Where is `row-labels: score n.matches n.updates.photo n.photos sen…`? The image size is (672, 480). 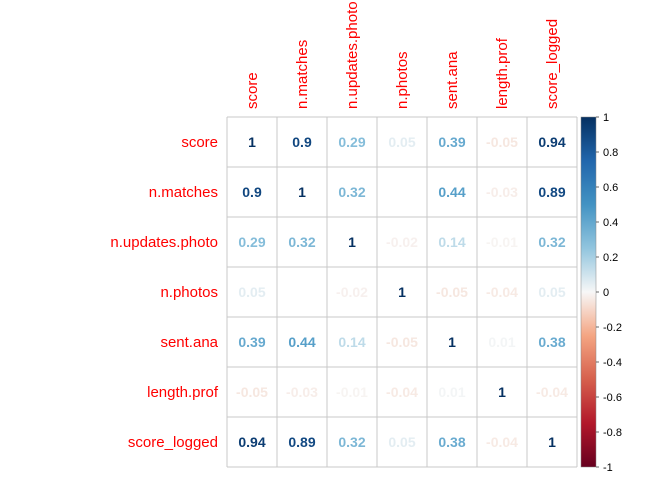 row-labels: score n.matches n.updates.photo n.photos sen… is located at coordinates (164, 292).